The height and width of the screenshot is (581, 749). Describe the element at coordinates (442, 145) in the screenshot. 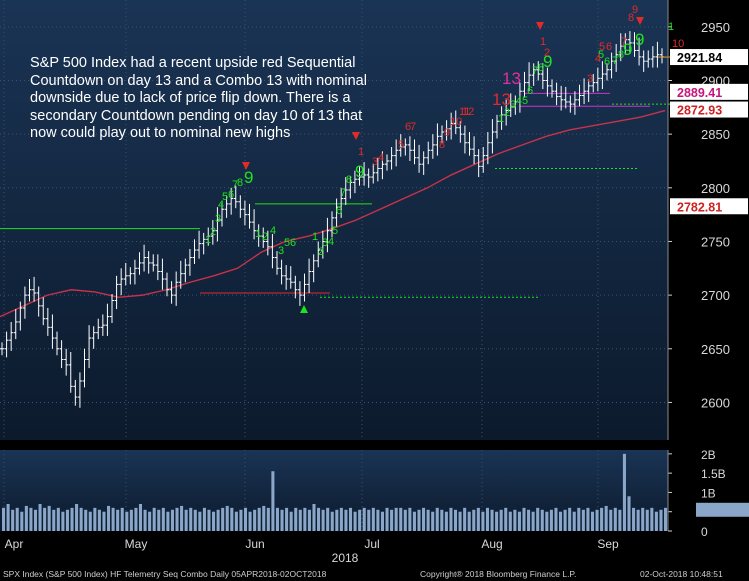

I see `countdown-label: 8` at that location.